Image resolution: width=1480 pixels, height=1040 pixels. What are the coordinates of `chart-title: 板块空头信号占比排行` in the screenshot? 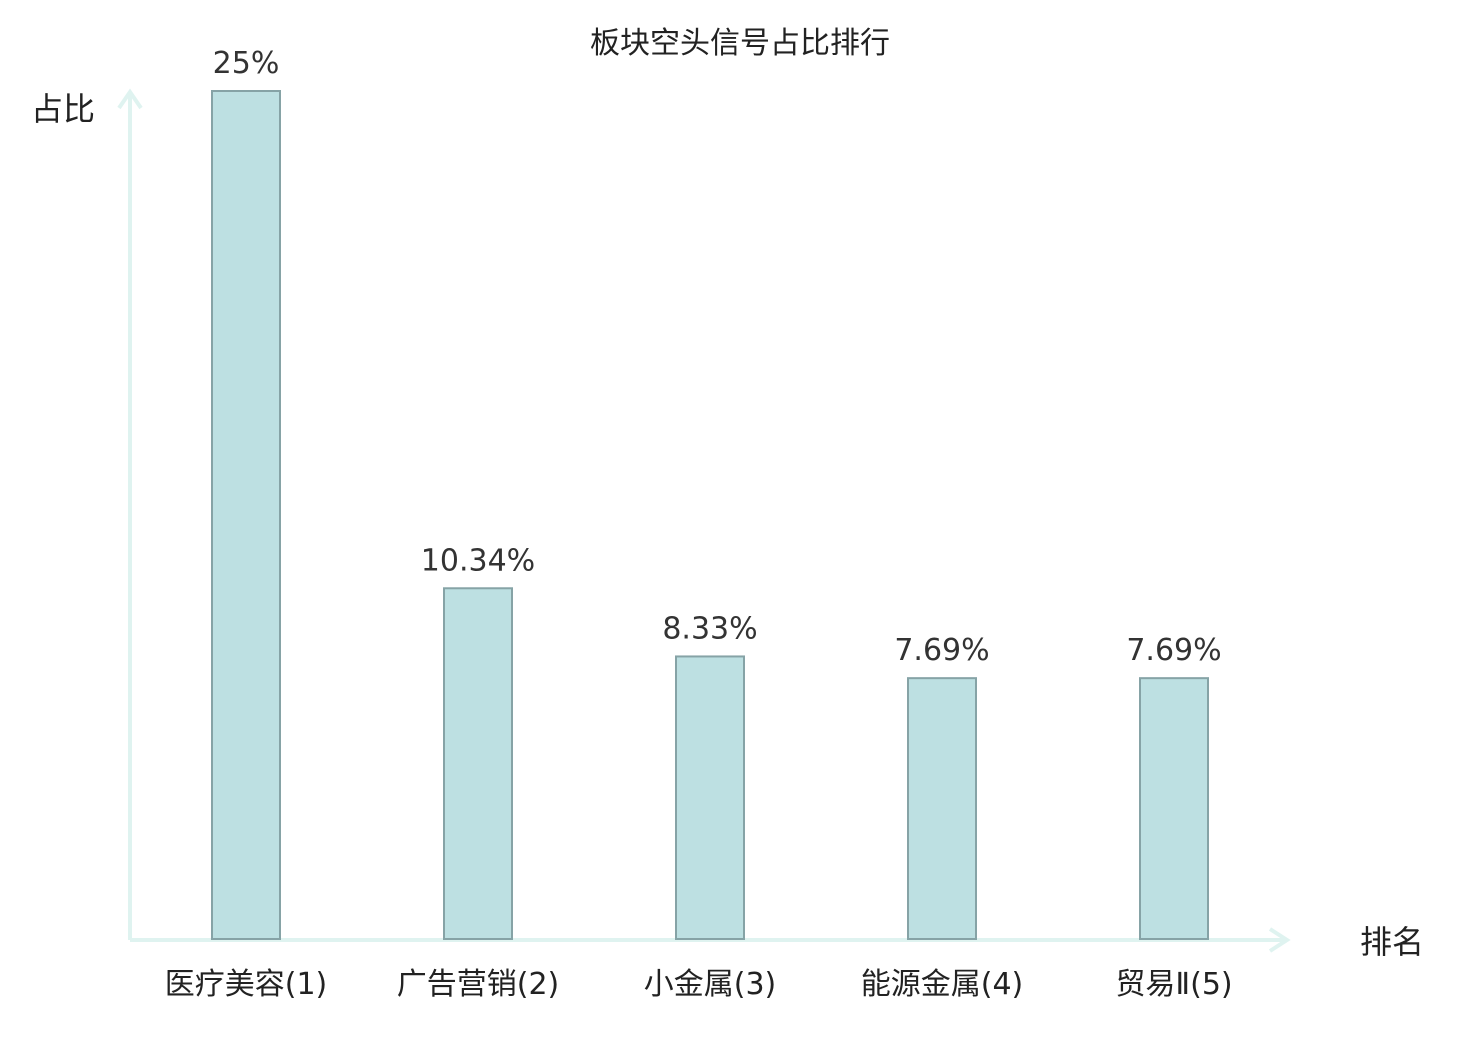 It's located at (740, 43).